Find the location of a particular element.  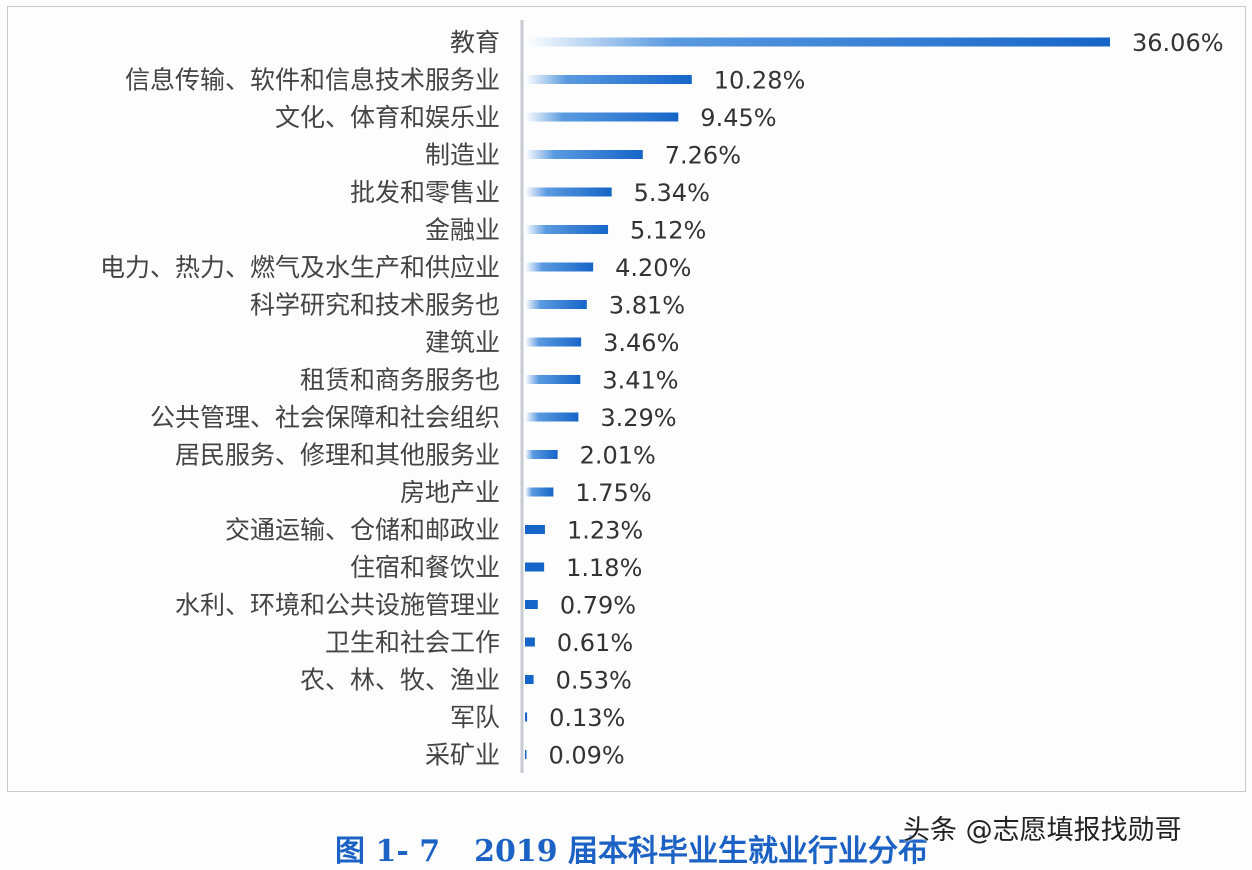

category-label: 居民服务、修理和其他服务业 is located at coordinates (337, 455).